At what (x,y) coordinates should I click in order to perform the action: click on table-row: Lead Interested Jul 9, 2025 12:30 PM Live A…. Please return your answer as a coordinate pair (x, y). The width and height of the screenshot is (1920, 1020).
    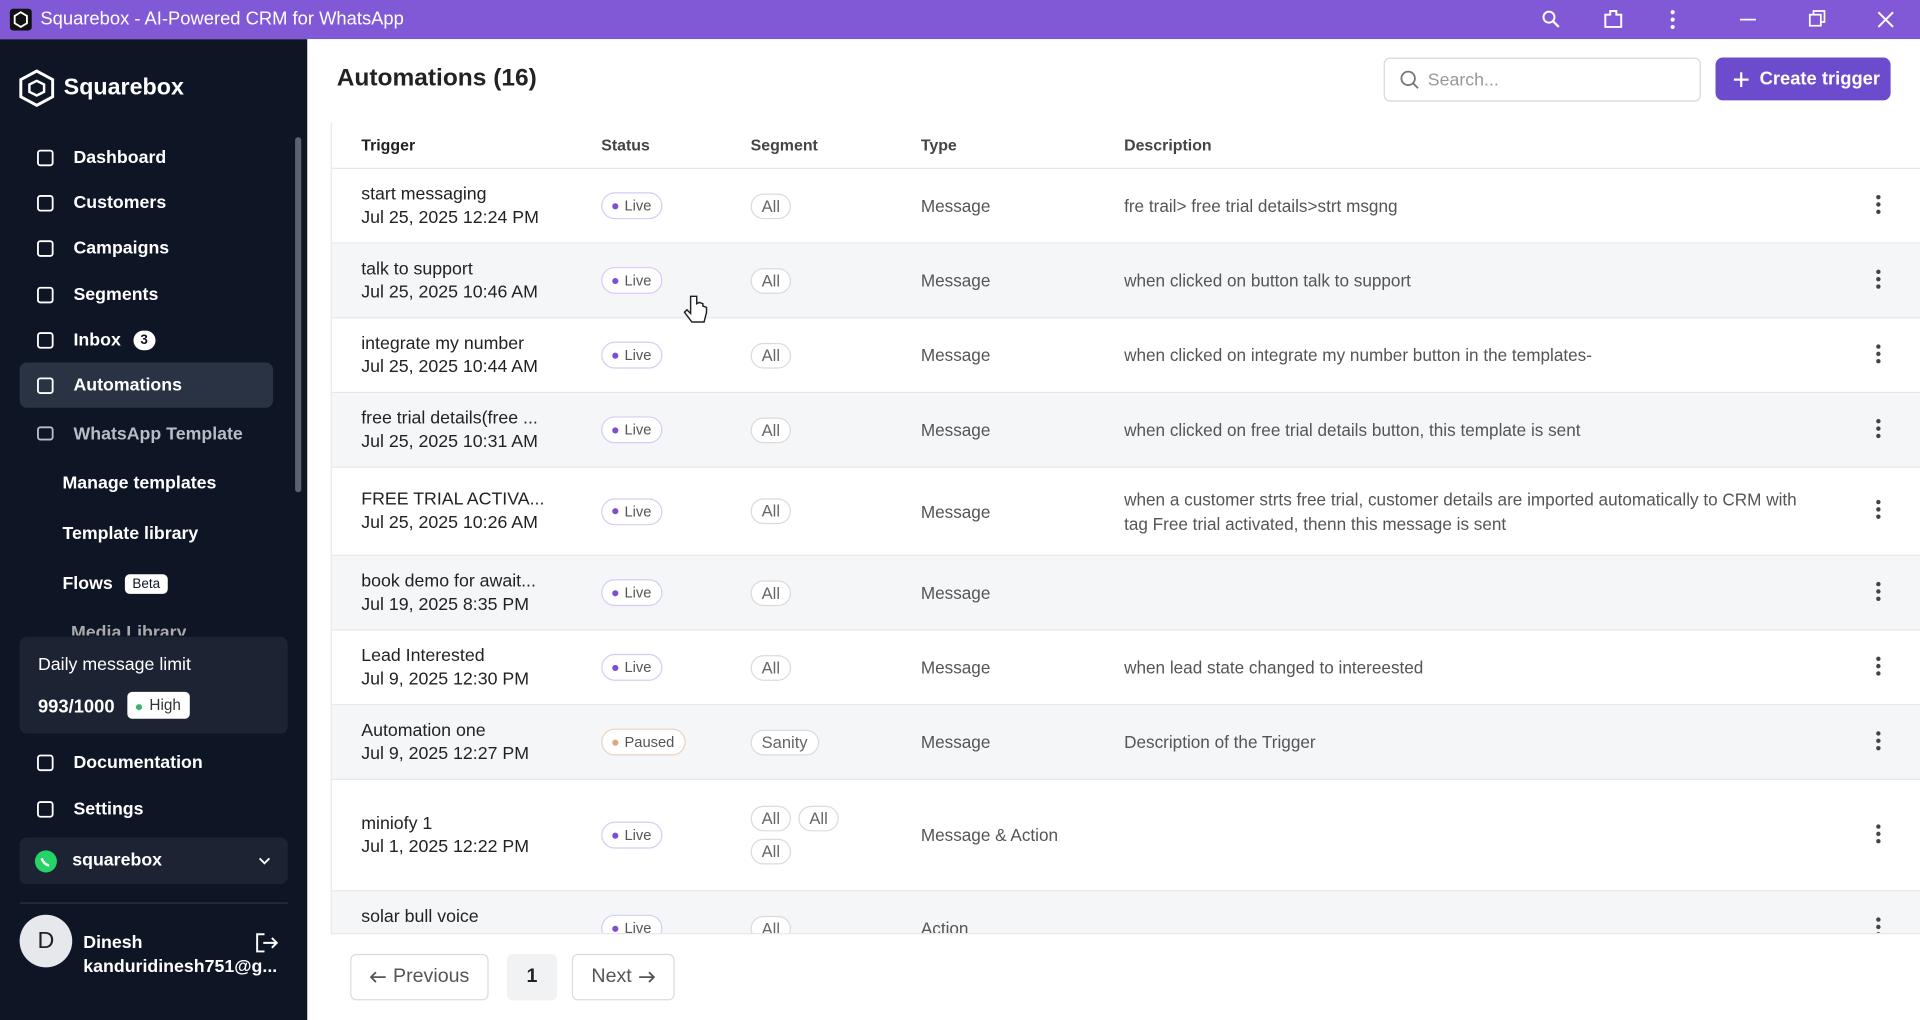
    Looking at the image, I should click on (1125, 668).